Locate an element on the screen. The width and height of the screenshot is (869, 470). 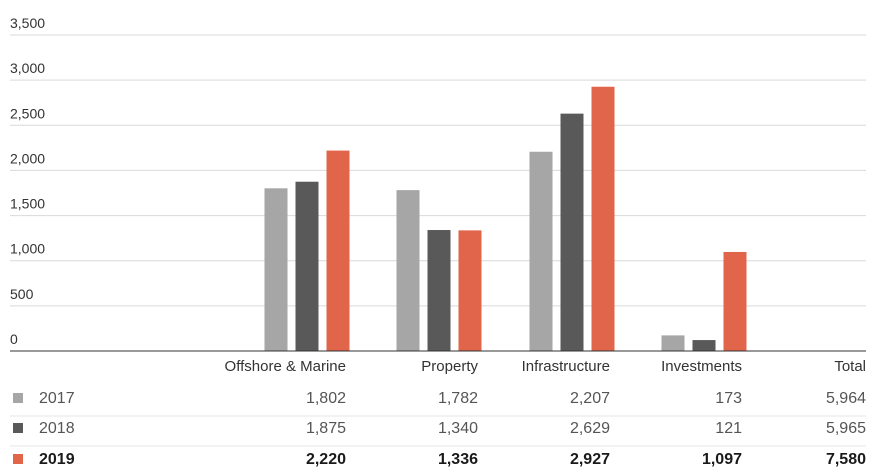
category-label: Offshore & Marine is located at coordinates (285, 366).